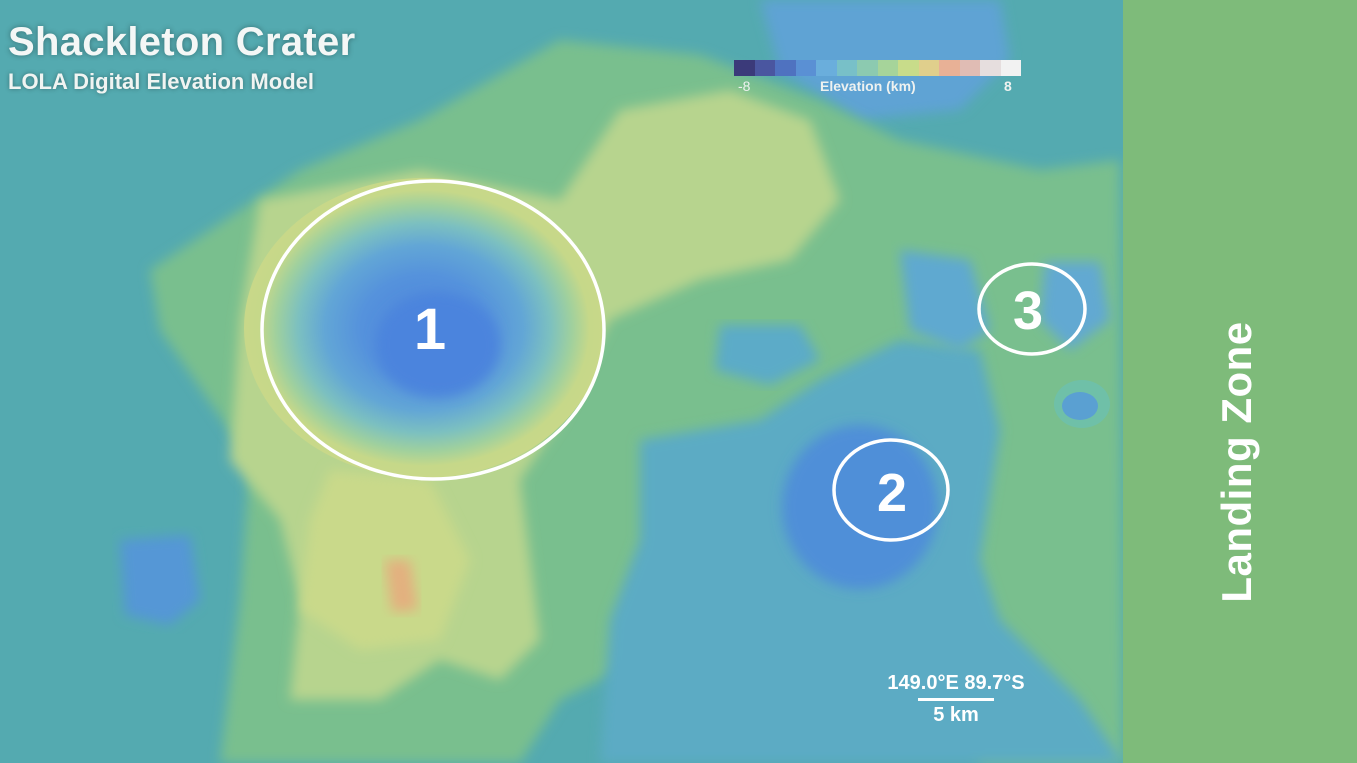 The height and width of the screenshot is (763, 1357). I want to click on legend-title: Elevation (km), so click(868, 86).